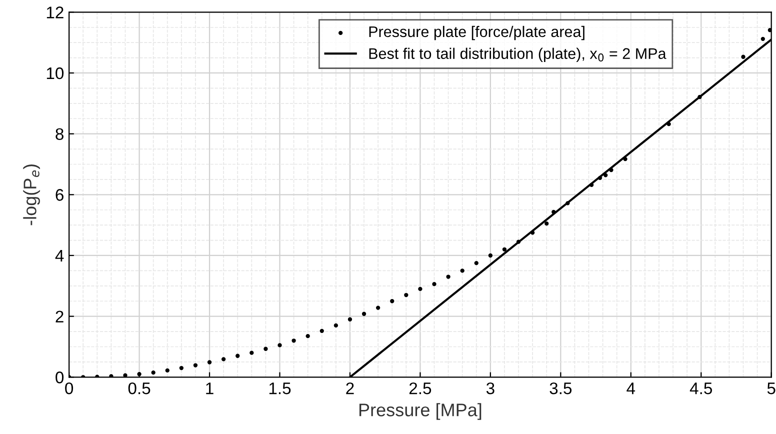 The image size is (776, 434). I want to click on y-tick-label: 0, so click(60, 378).